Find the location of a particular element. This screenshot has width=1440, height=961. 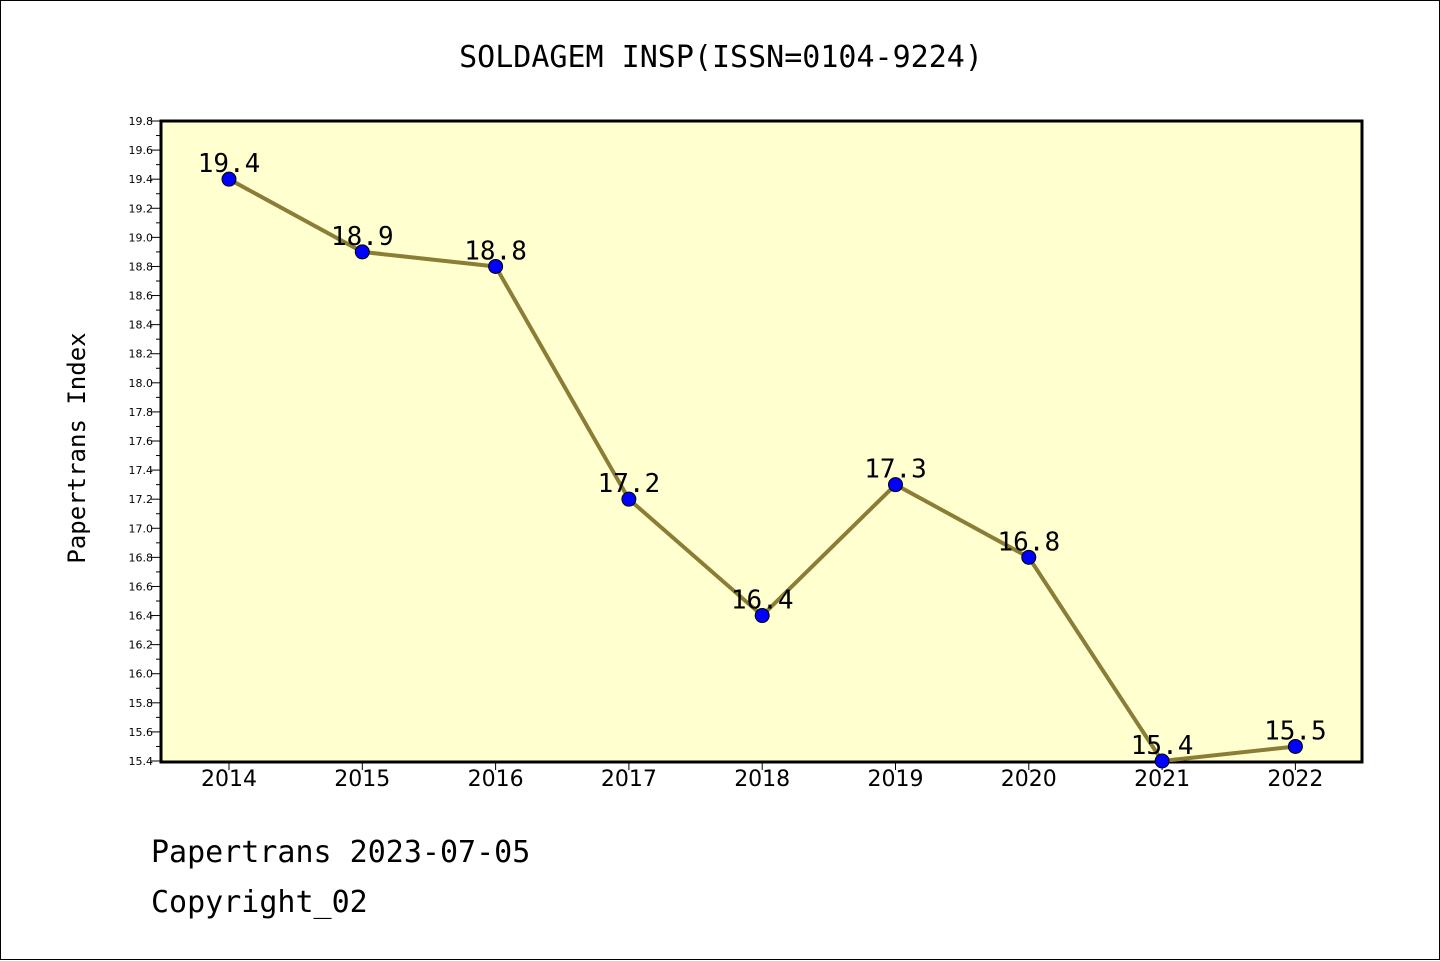

data-label: 17.2 is located at coordinates (629, 484).